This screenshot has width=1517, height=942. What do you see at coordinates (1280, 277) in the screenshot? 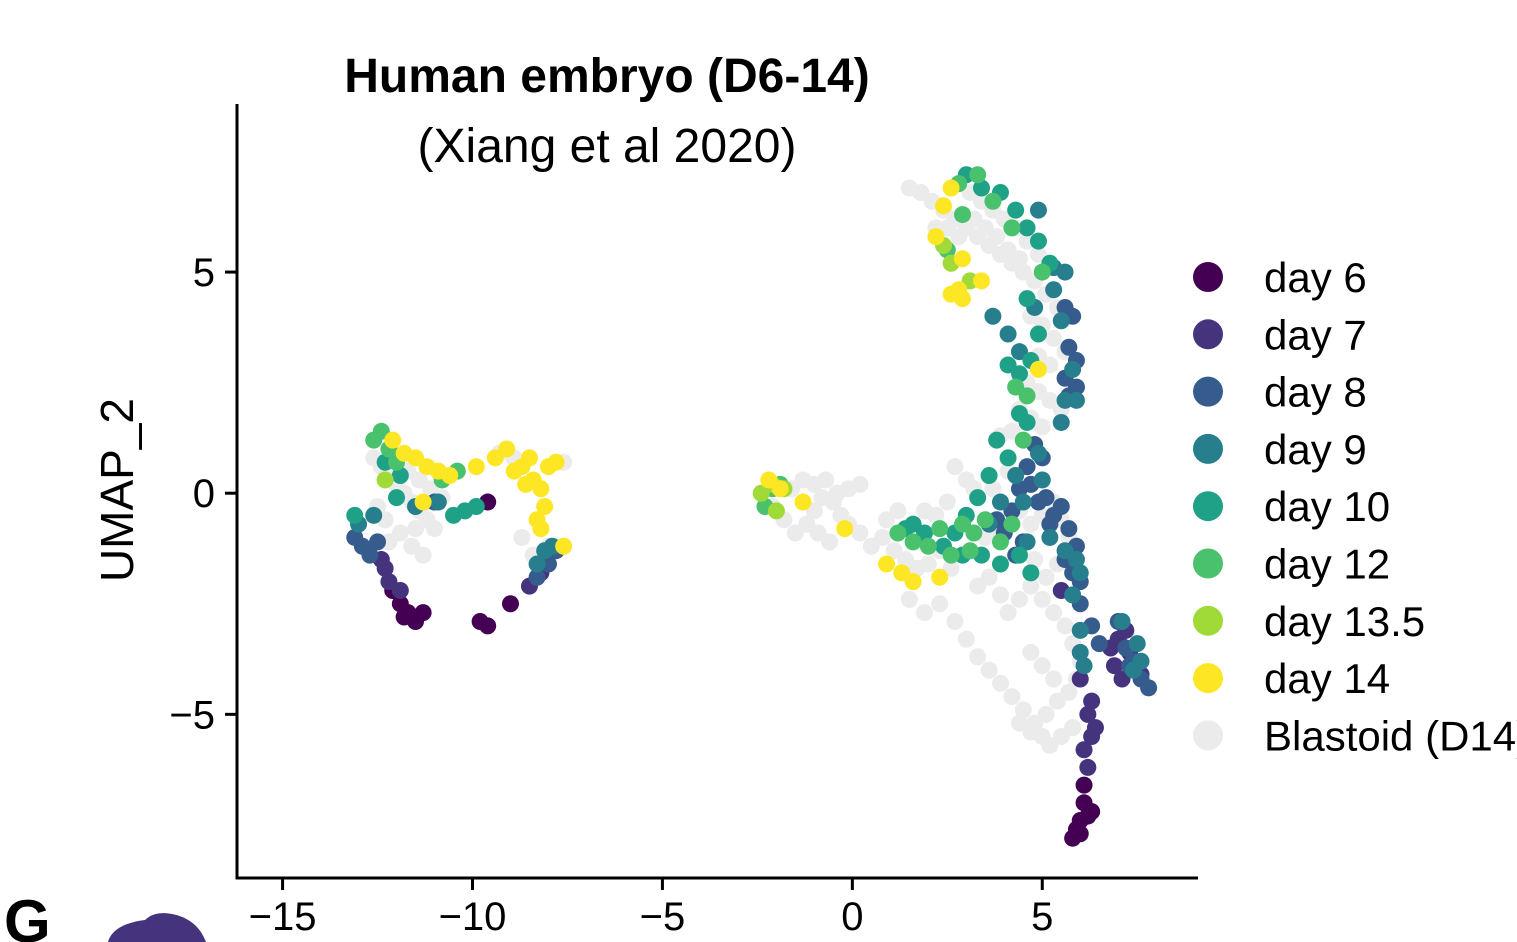
I see `legend-item: day 6` at bounding box center [1280, 277].